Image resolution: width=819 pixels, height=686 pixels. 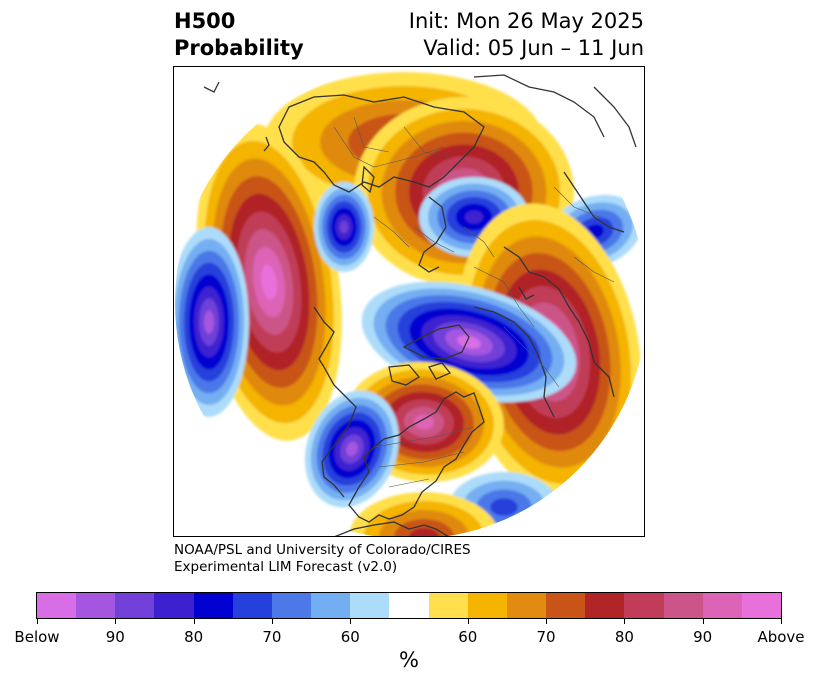 I want to click on valid-range: Valid: 05 Jun – 11 Jun, so click(x=533, y=48).